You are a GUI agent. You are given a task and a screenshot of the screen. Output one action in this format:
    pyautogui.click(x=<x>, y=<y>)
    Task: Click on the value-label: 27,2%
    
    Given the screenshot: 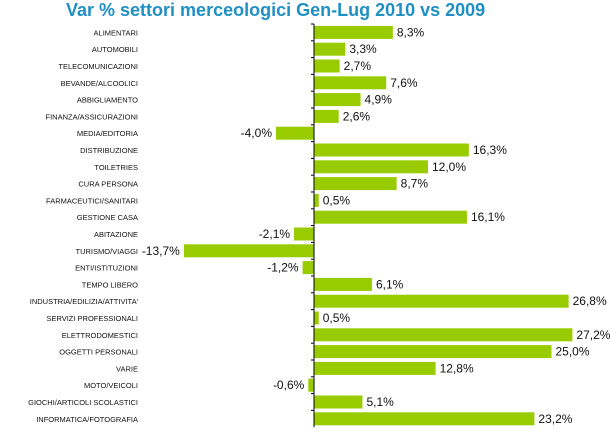 What is the action you would take?
    pyautogui.click(x=593, y=335)
    